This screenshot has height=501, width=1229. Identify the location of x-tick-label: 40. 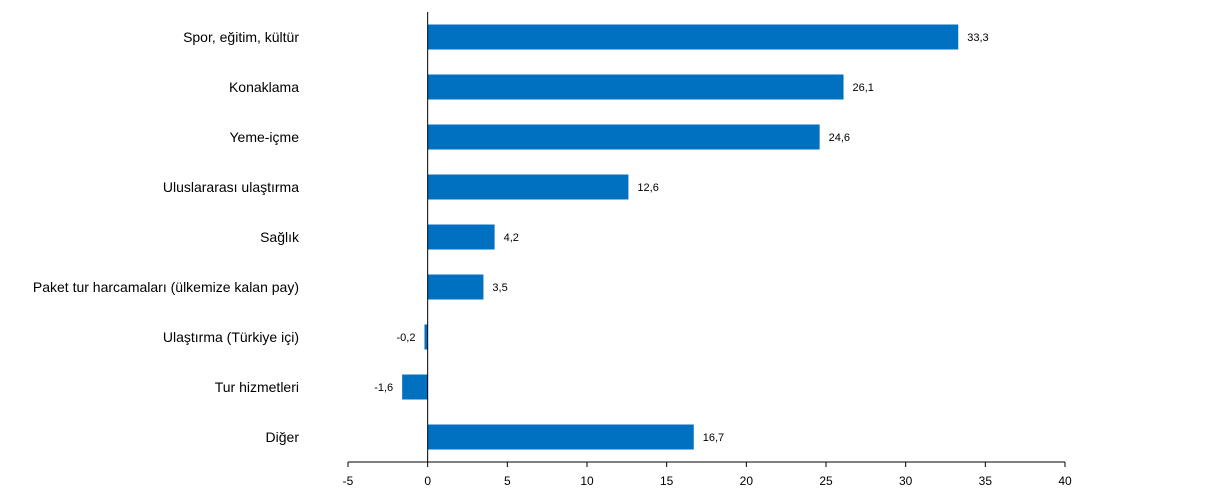
(1065, 481).